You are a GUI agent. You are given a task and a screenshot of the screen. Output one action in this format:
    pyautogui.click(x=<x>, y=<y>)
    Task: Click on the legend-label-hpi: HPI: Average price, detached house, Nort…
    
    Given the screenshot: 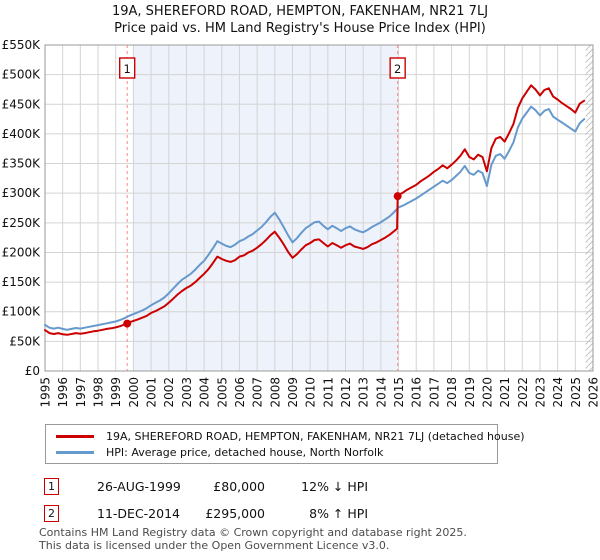 What is the action you would take?
    pyautogui.click(x=245, y=452)
    